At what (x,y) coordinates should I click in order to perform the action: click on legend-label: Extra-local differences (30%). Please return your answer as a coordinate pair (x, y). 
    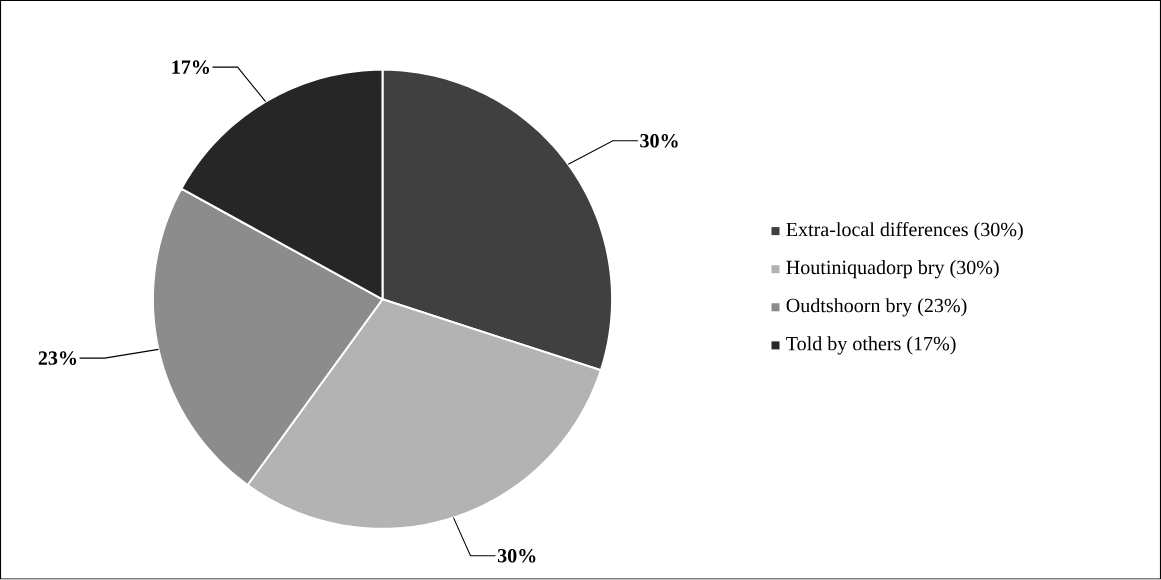
    Looking at the image, I should click on (904, 231).